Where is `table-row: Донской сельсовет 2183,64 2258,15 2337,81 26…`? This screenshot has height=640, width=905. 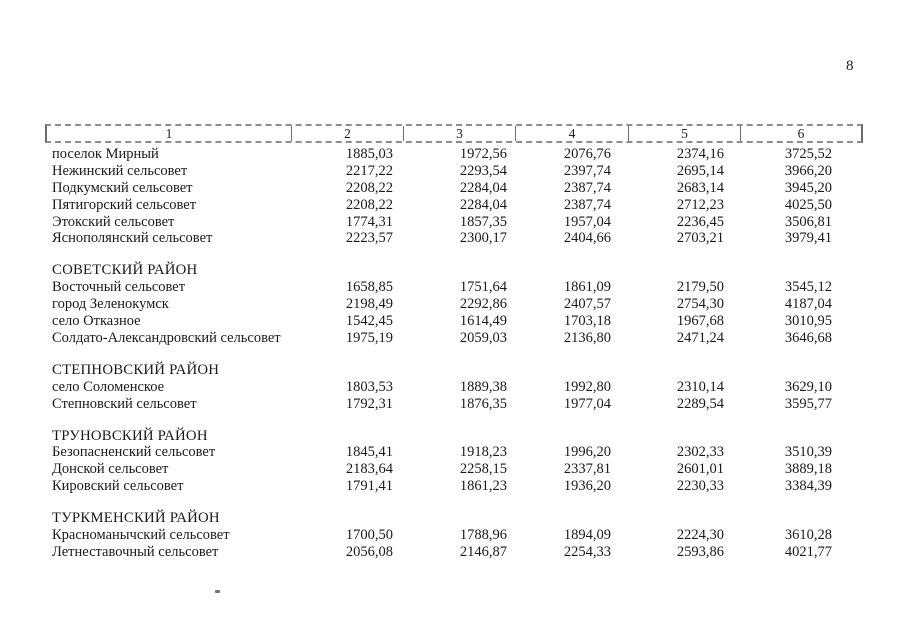
table-row: Донской сельсовет 2183,64 2258,15 2337,81 26… is located at coordinates (454, 469).